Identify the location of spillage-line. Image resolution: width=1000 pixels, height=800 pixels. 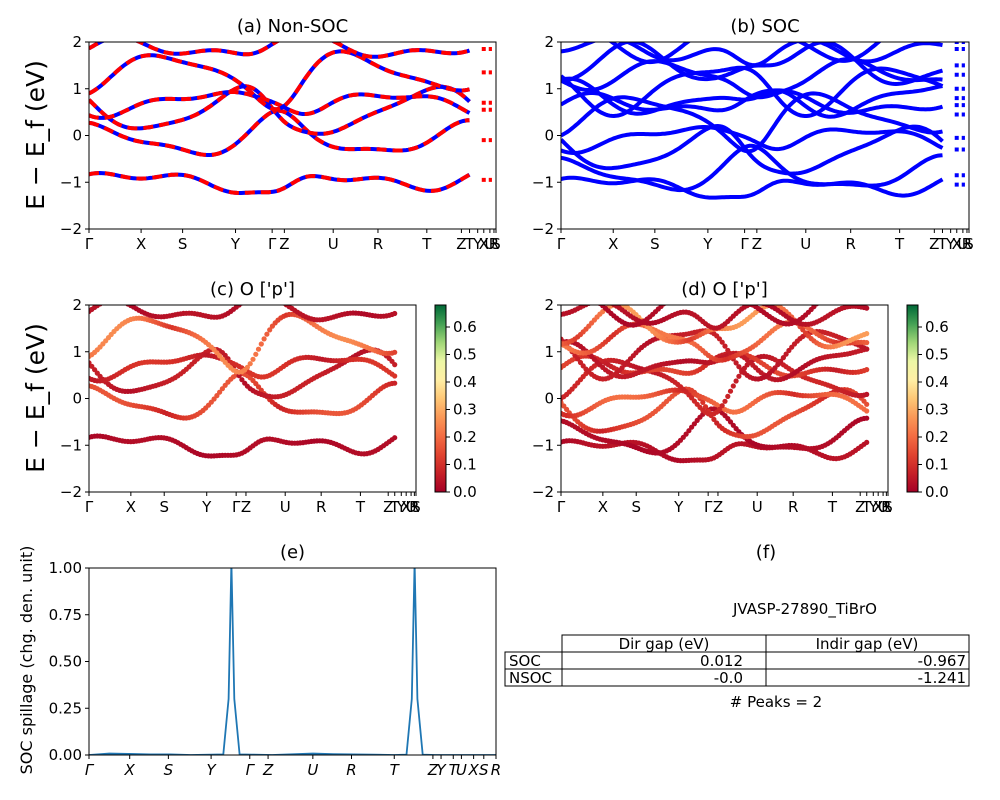
(292, 661).